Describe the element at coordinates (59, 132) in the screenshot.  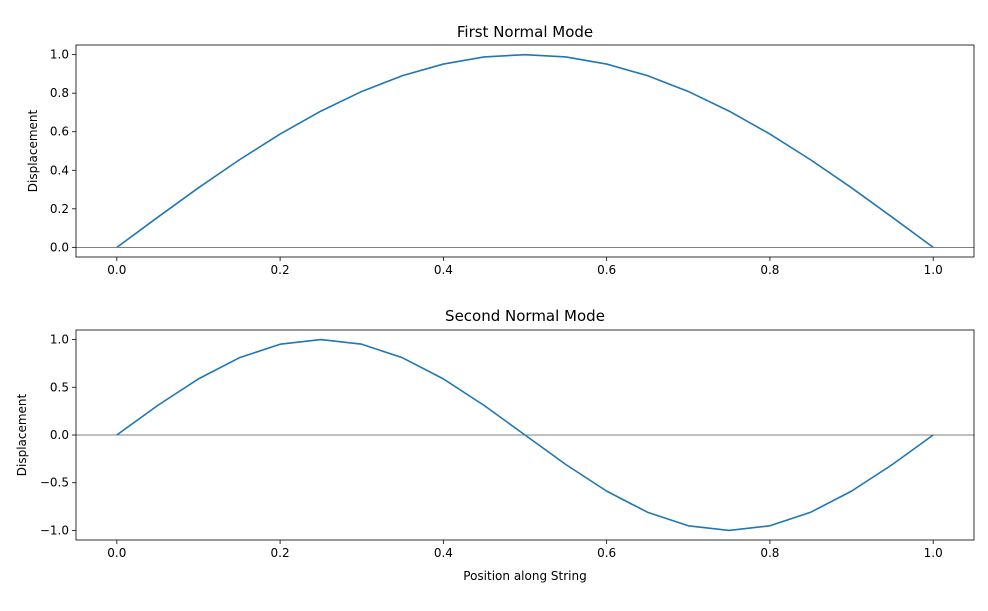
I see `y-tick-label: 0.6` at that location.